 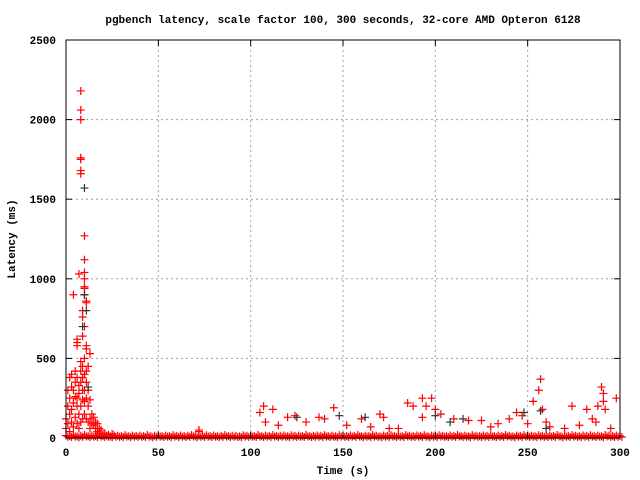 What do you see at coordinates (343, 454) in the screenshot?
I see `x-tick-label: 150` at bounding box center [343, 454].